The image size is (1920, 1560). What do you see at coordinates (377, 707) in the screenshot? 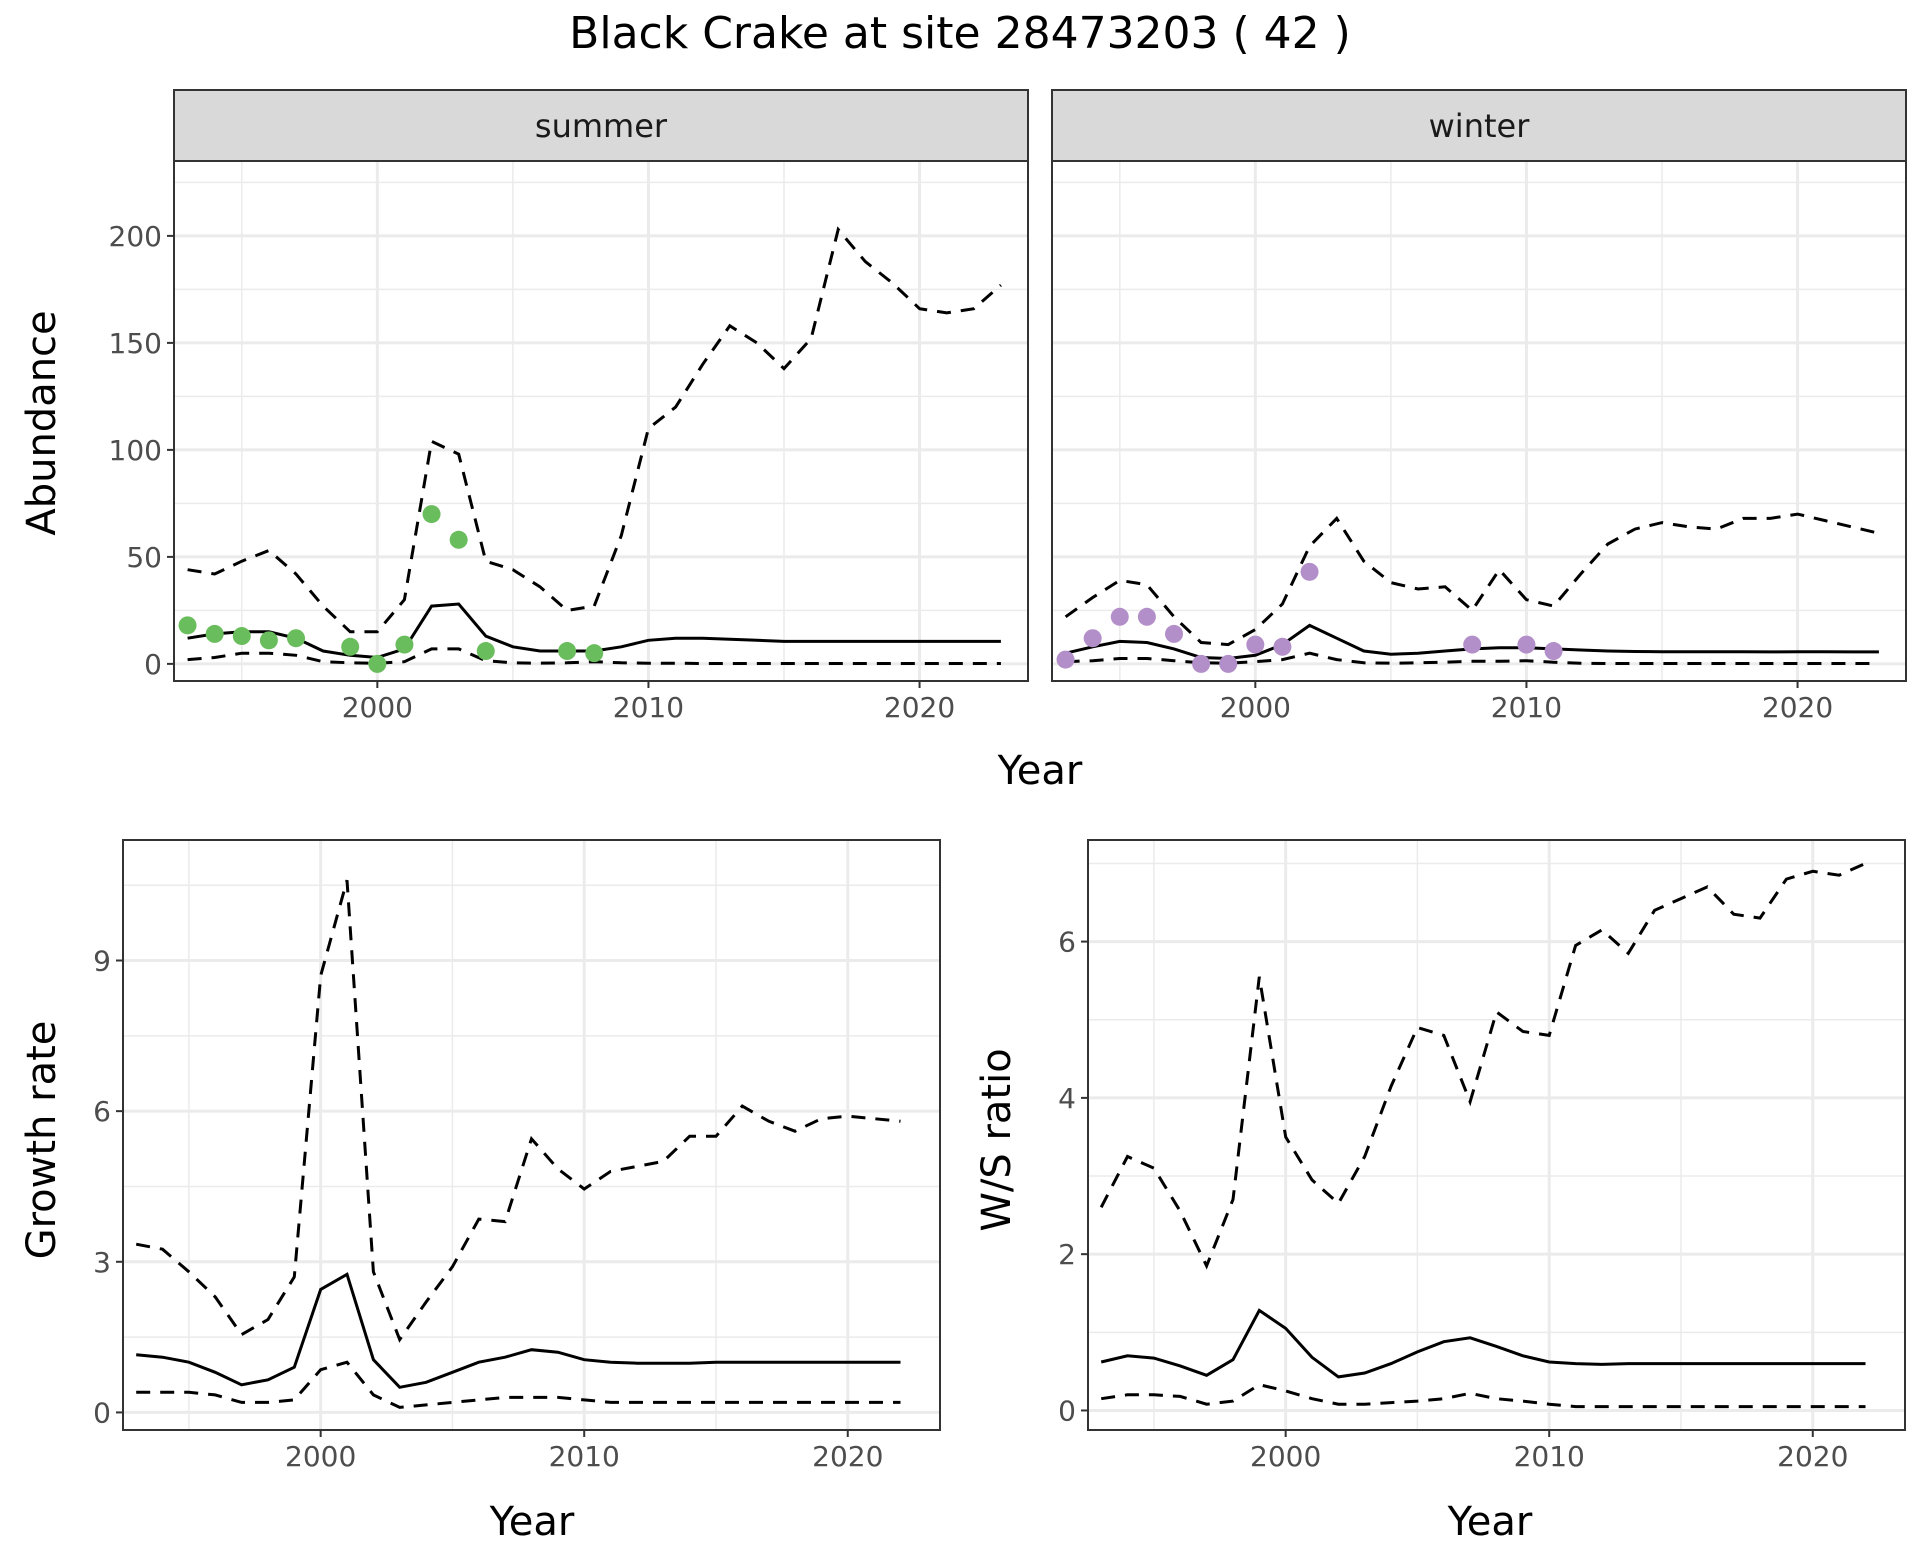
I see `summer-x-tick-label: 2000` at bounding box center [377, 707].